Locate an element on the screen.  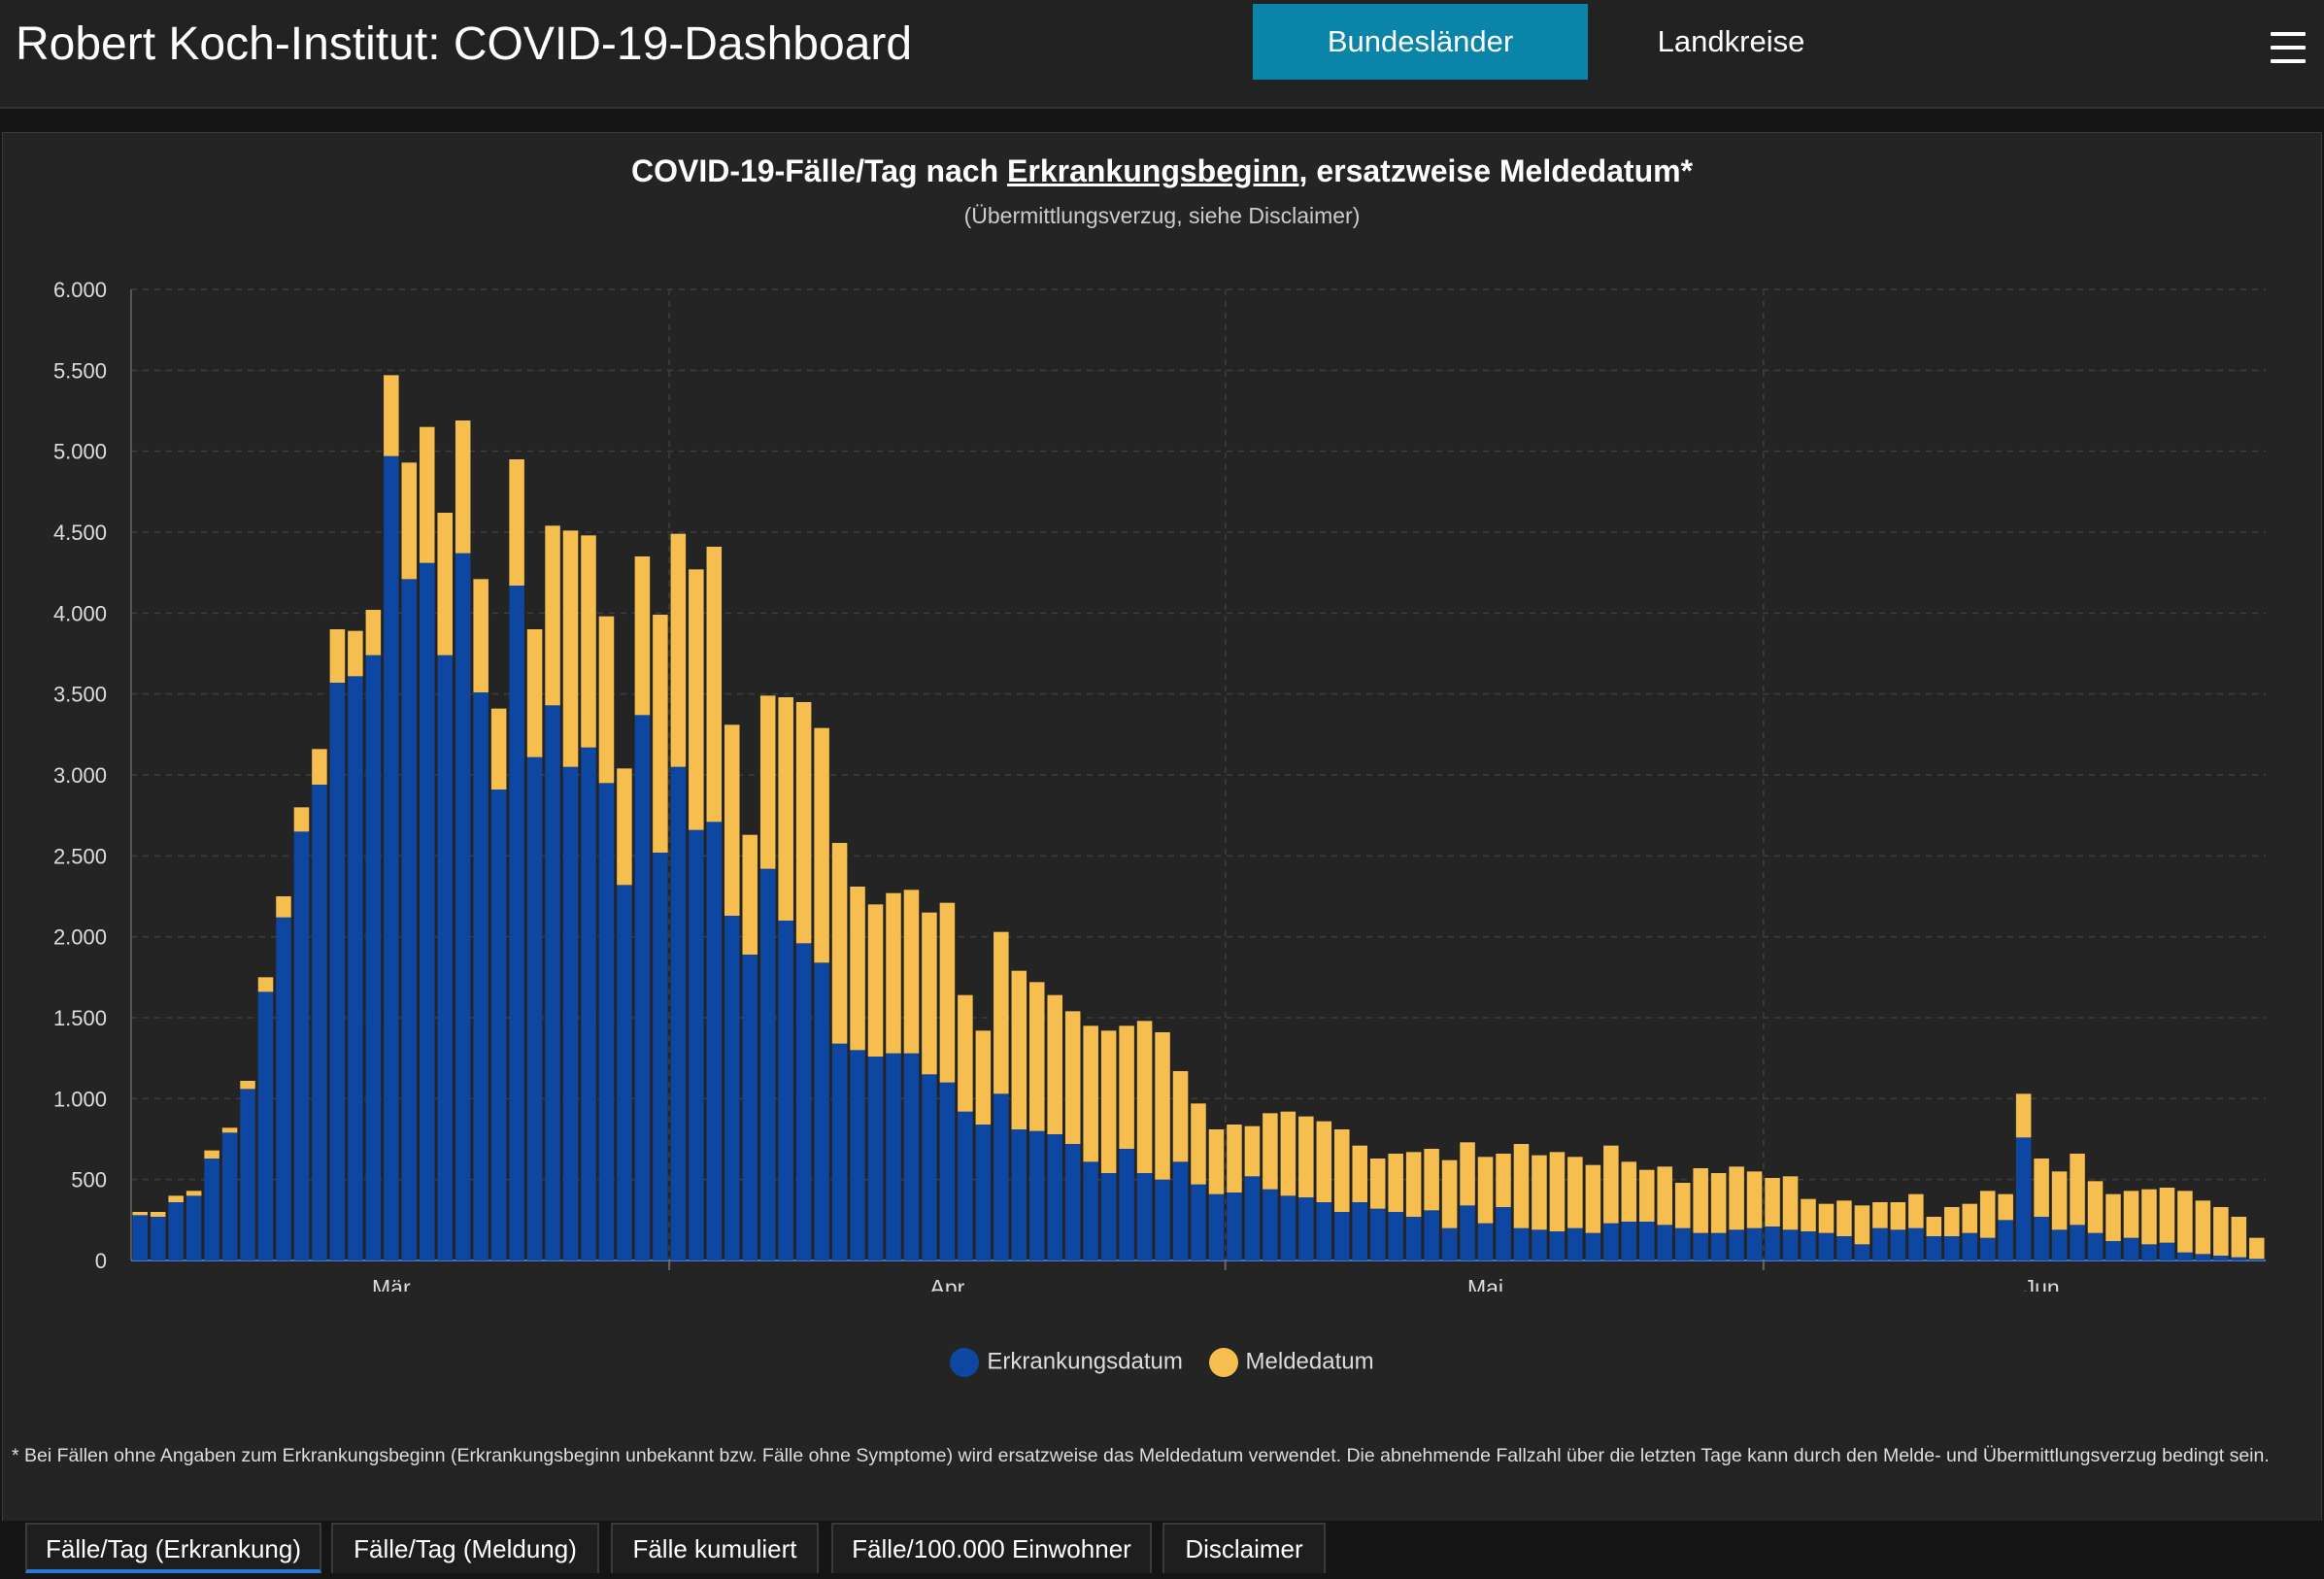
tab-faelle-tag-erkrankung: Fälle/Tag (Erkrankung) is located at coordinates (173, 1548).